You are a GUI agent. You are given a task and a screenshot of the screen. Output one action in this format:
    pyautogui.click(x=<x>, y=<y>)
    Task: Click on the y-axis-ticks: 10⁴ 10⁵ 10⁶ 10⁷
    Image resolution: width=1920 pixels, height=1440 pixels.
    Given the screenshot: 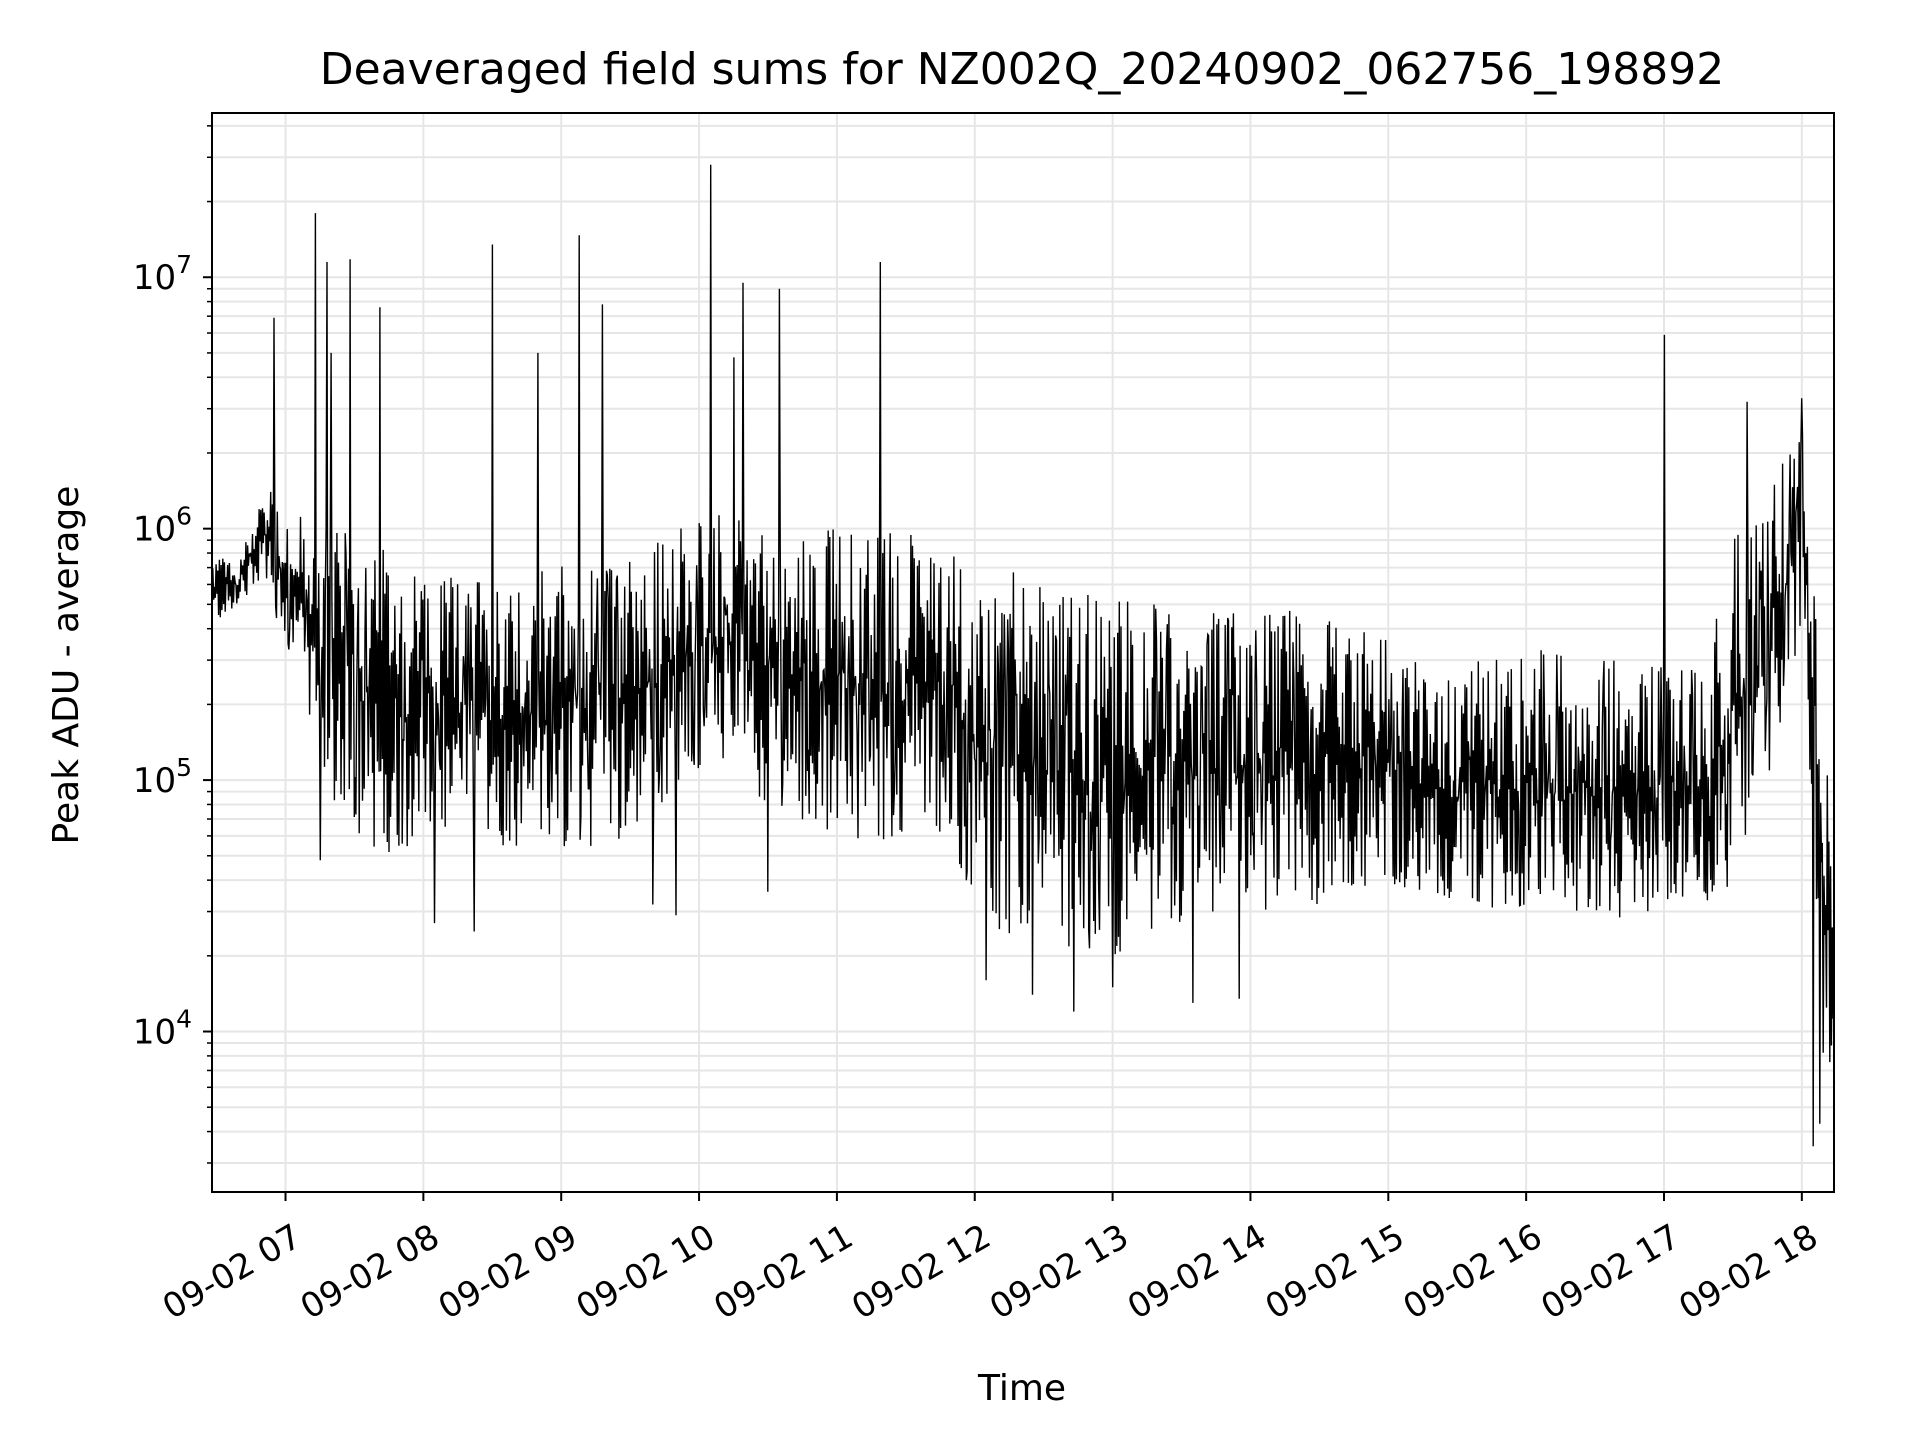 What is the action you would take?
    pyautogui.click(x=162, y=651)
    